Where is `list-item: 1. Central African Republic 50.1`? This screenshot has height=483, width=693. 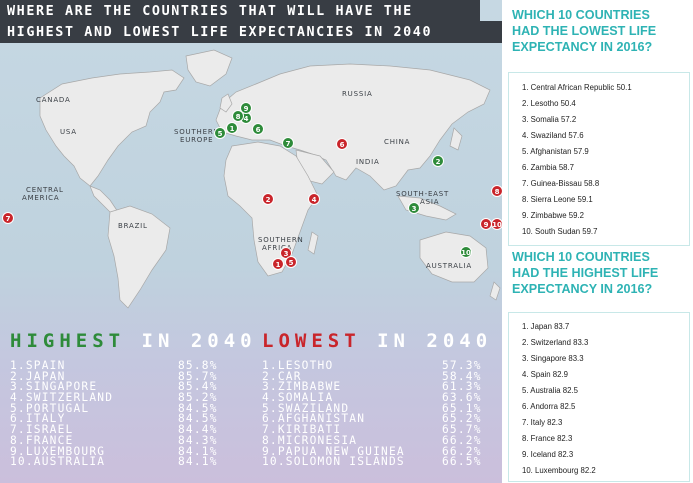 list-item: 1. Central African Republic 50.1 is located at coordinates (577, 87).